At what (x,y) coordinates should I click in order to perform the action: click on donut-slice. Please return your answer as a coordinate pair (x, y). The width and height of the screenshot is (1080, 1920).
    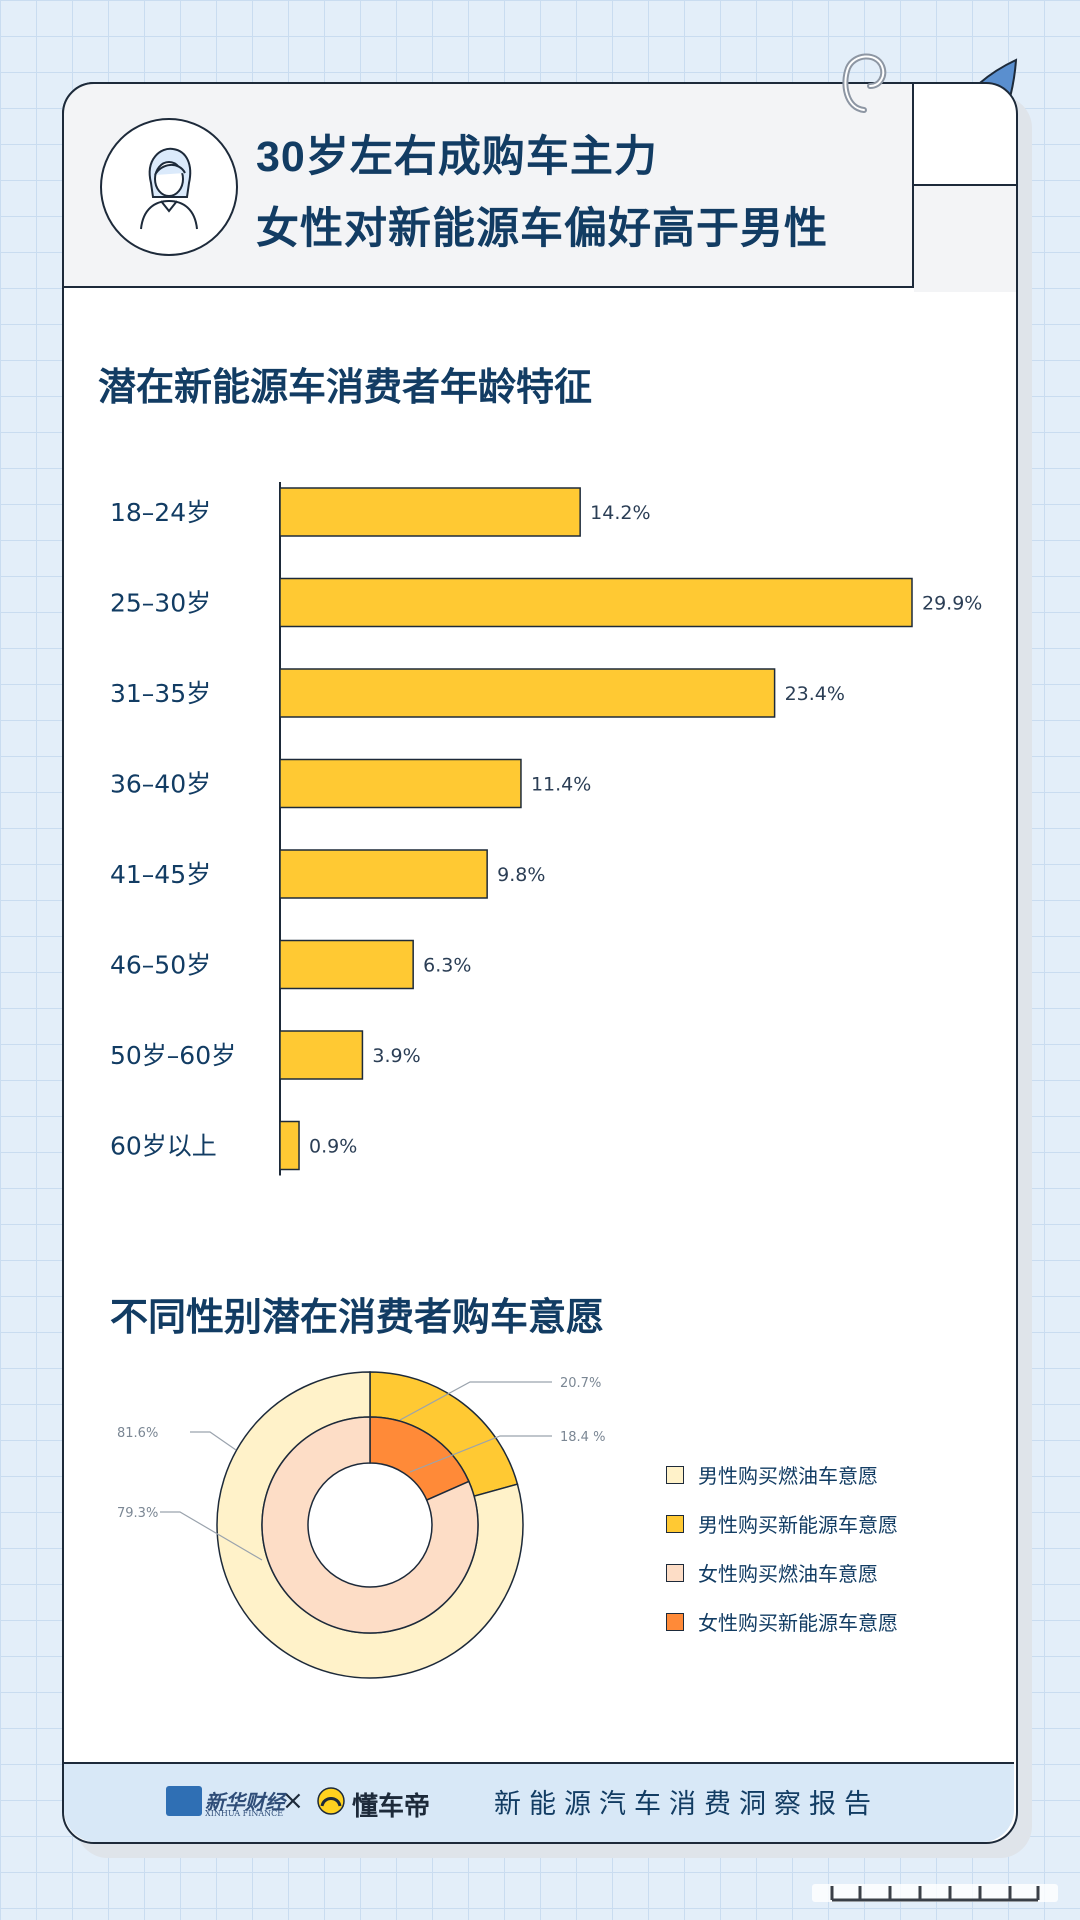
    Looking at the image, I should click on (370, 1525).